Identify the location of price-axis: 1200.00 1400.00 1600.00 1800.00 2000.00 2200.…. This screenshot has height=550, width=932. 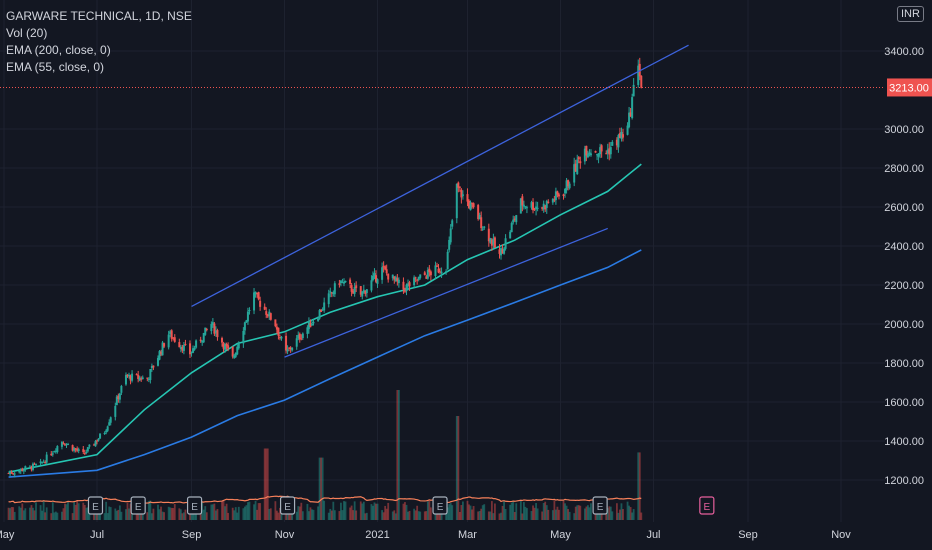
(908, 275).